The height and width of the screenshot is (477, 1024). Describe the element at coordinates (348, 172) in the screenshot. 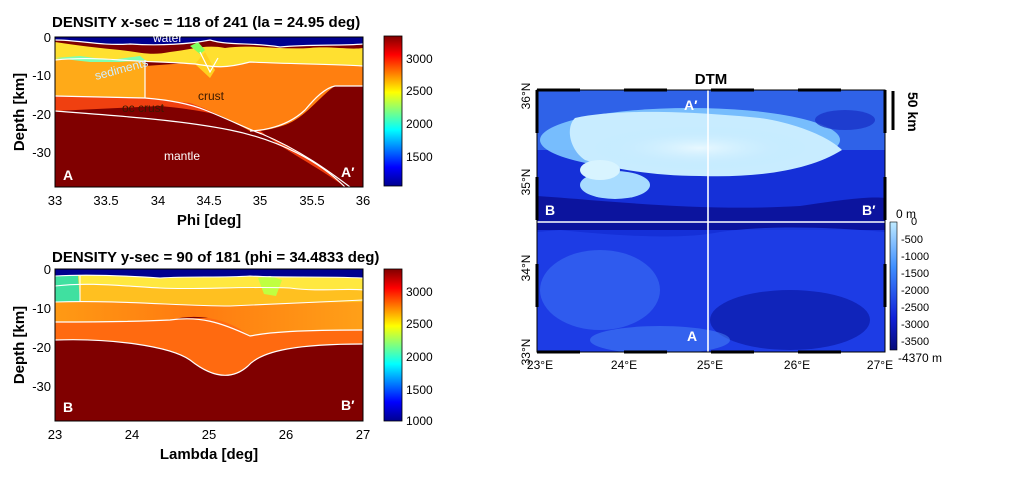

I see `xsec-end-label: A′` at that location.